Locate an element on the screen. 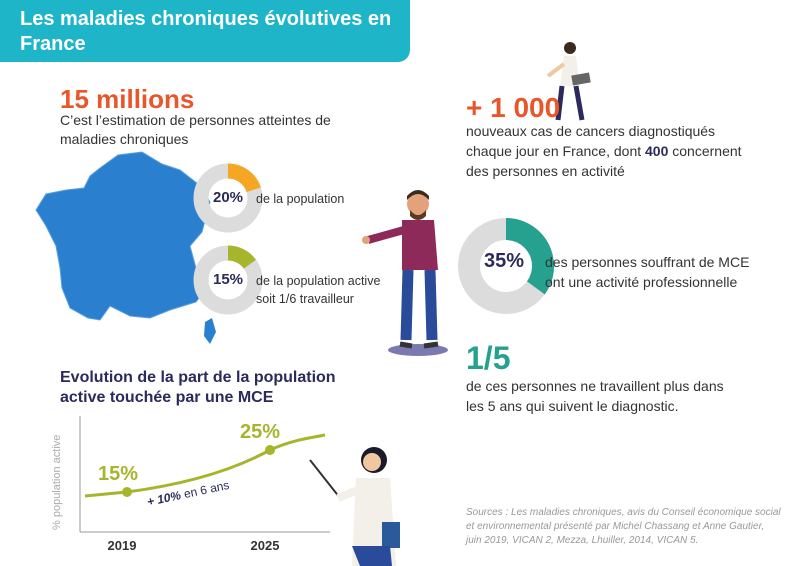 The width and height of the screenshot is (800, 566). stat-millions-value: 15 millions is located at coordinates (127, 99).